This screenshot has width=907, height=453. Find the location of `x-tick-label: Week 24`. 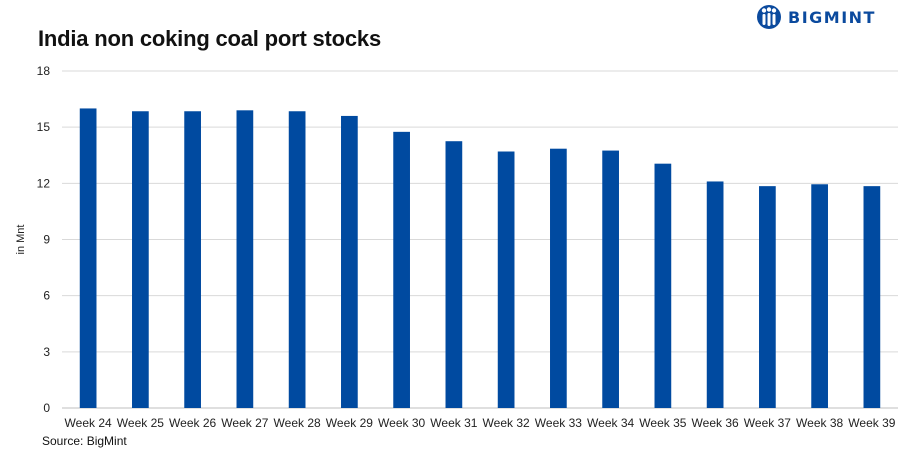

x-tick-label: Week 24 is located at coordinates (88, 423).